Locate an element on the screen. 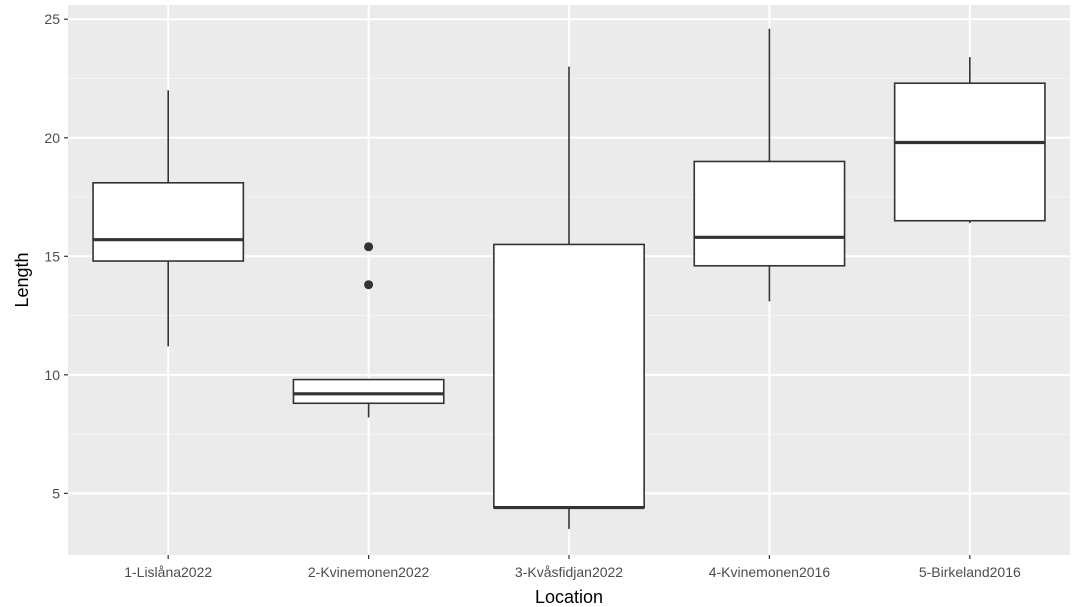 The width and height of the screenshot is (1078, 607). y-tick-label: 10 is located at coordinates (52, 375).